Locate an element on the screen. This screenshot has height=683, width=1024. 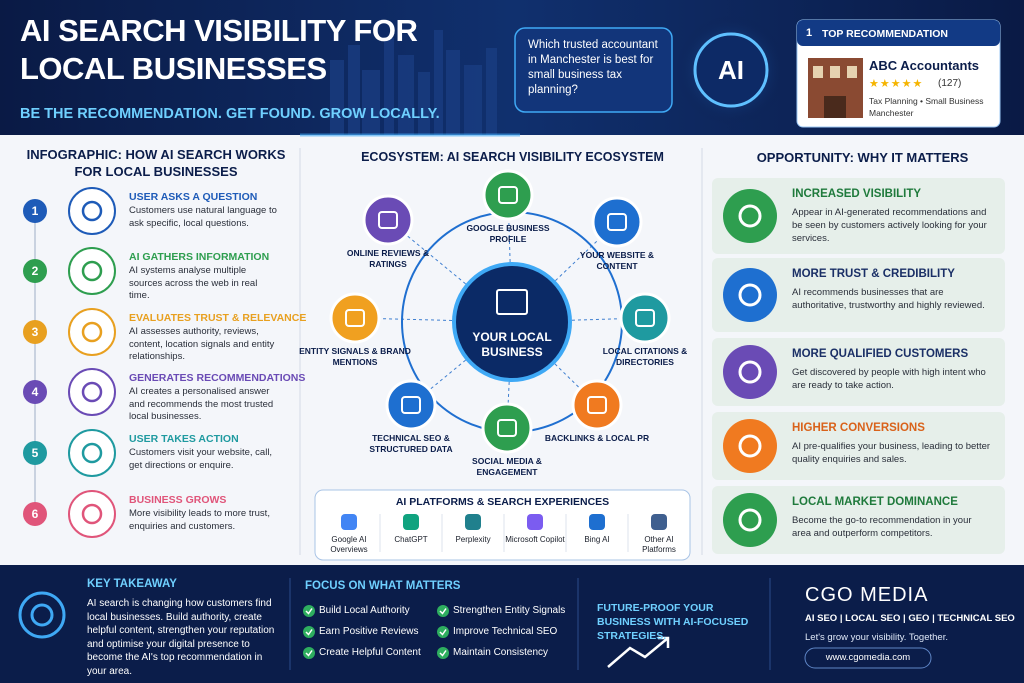
business-location: Manchester is located at coordinates (891, 113).